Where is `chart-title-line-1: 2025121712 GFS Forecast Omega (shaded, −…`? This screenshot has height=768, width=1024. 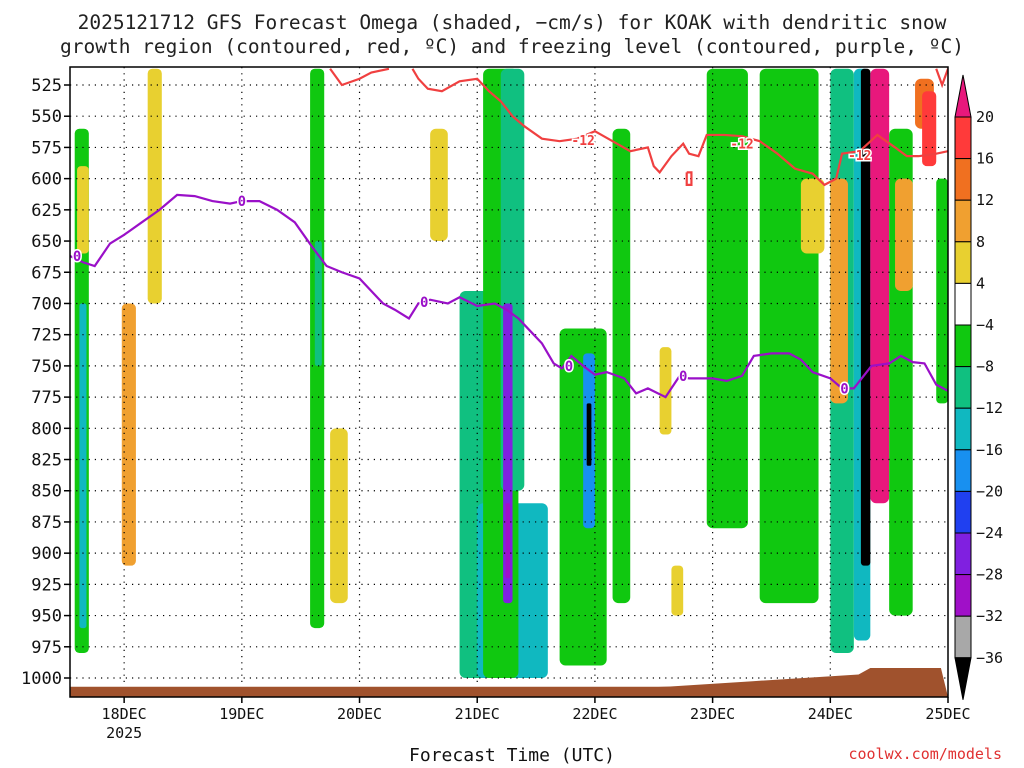 chart-title-line-1: 2025121712 GFS Forecast Omega (shaded, −… is located at coordinates (512, 22).